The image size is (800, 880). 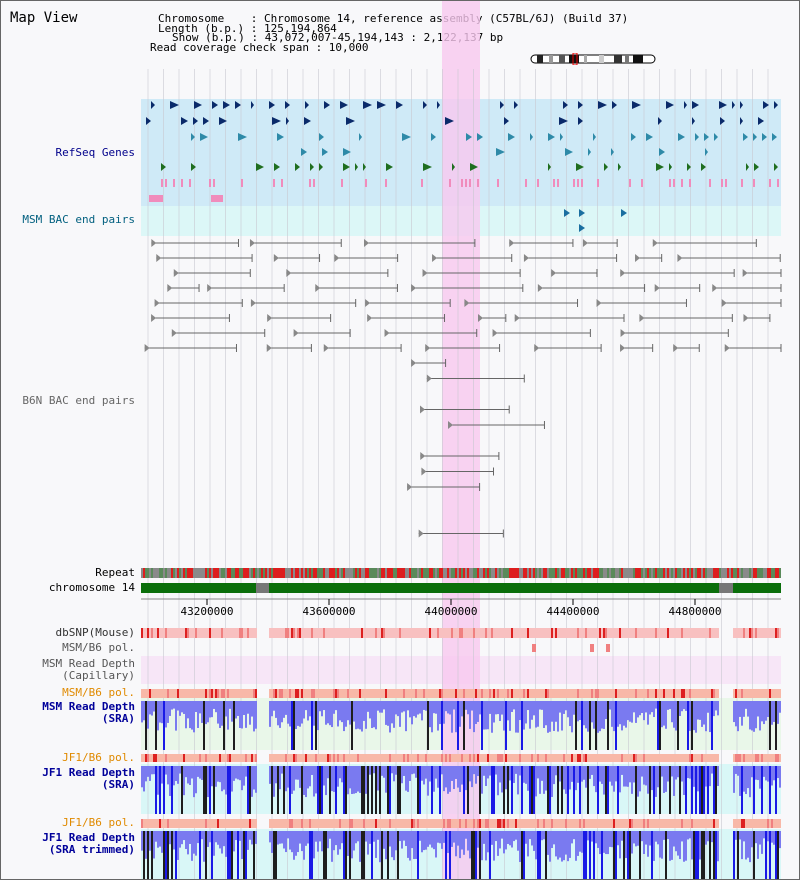 I want to click on chromosome-ideogram, so click(x=593, y=59).